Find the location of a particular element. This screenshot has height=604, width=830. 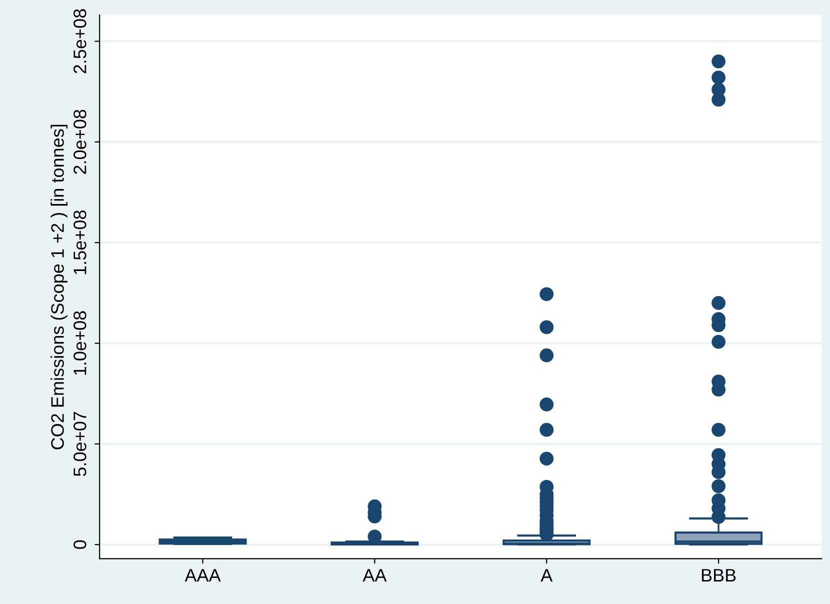

x-tick-label: BBB is located at coordinates (719, 575).